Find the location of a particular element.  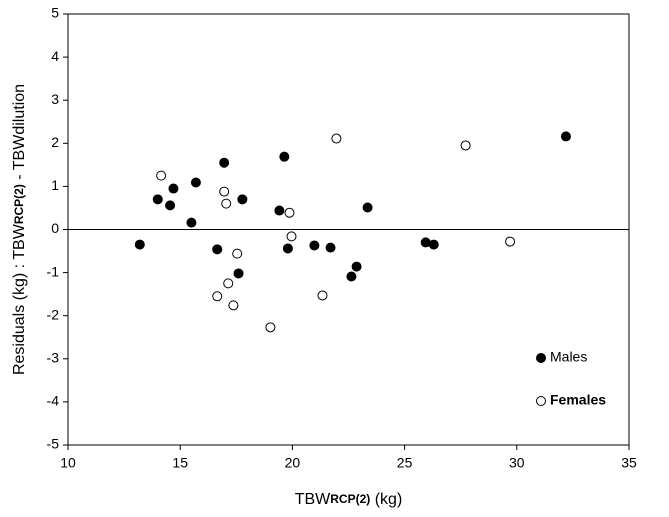

x-tick-label: 35 is located at coordinates (629, 463).